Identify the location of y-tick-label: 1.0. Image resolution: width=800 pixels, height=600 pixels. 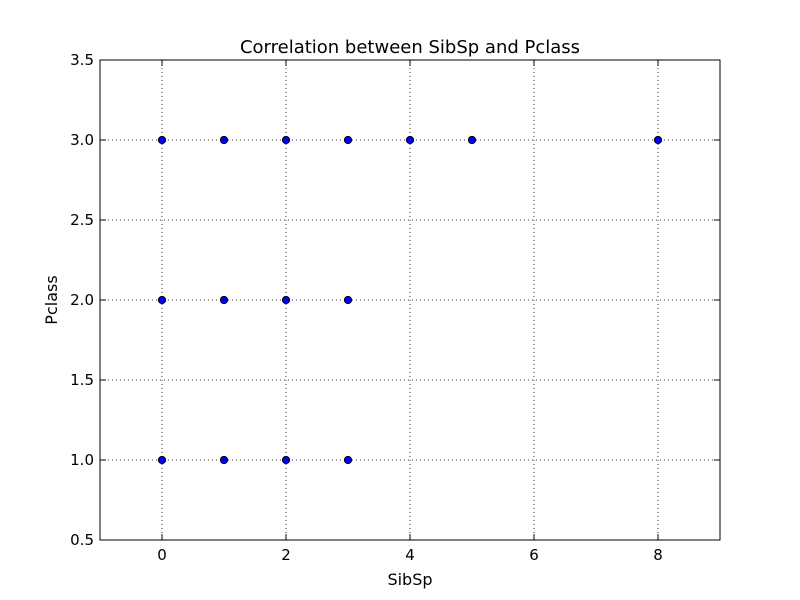
(82, 460).